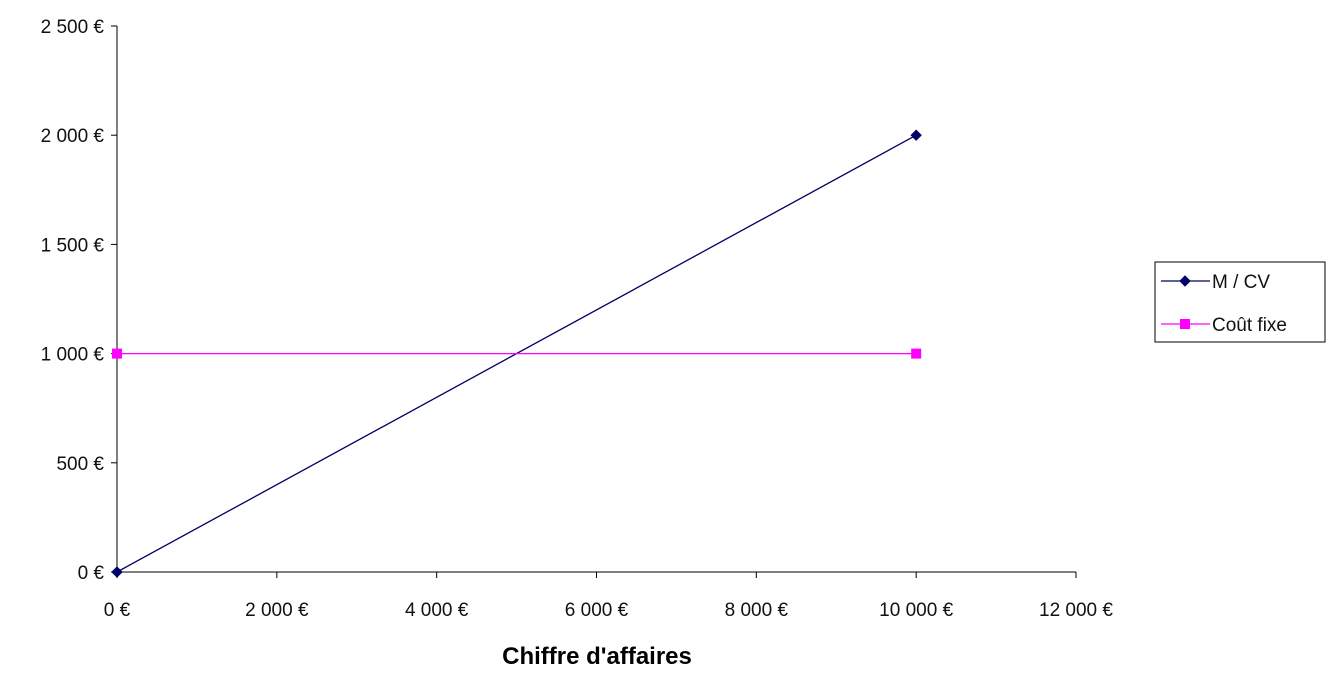 The height and width of the screenshot is (674, 1326). I want to click on legend-marker-cout-fixe, so click(1185, 324).